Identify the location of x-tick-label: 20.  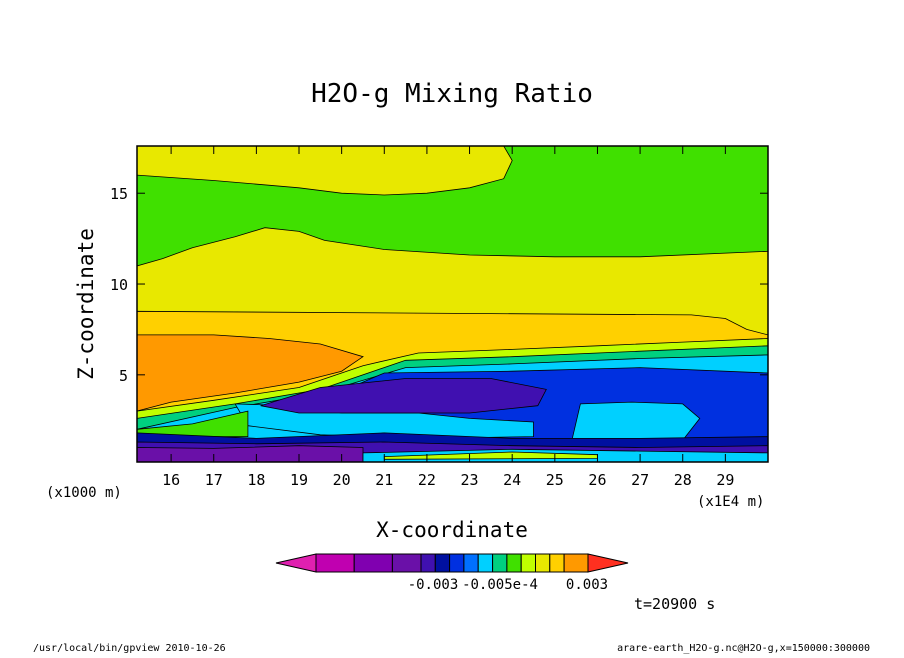
(342, 480).